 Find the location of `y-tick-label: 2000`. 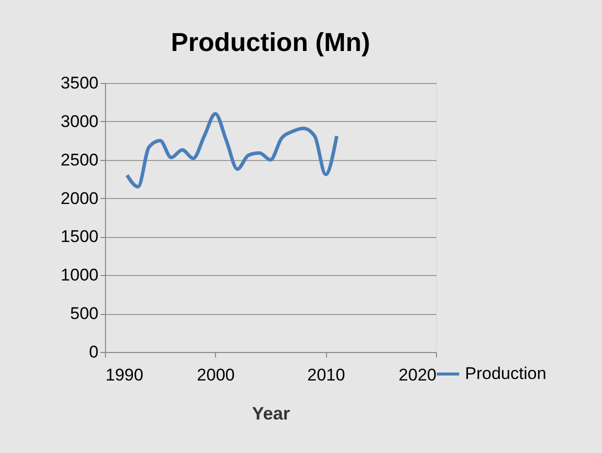

y-tick-label: 2000 is located at coordinates (79, 198).